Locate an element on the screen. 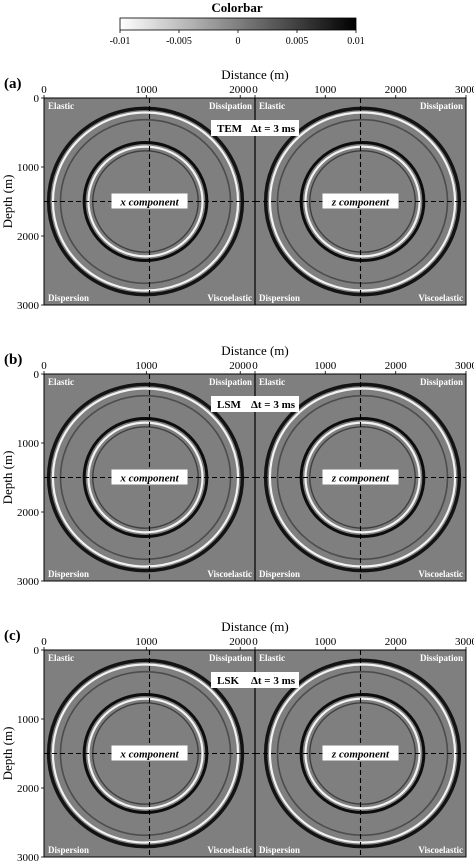 The width and height of the screenshot is (474, 867). method-label: LSM is located at coordinates (229, 405).